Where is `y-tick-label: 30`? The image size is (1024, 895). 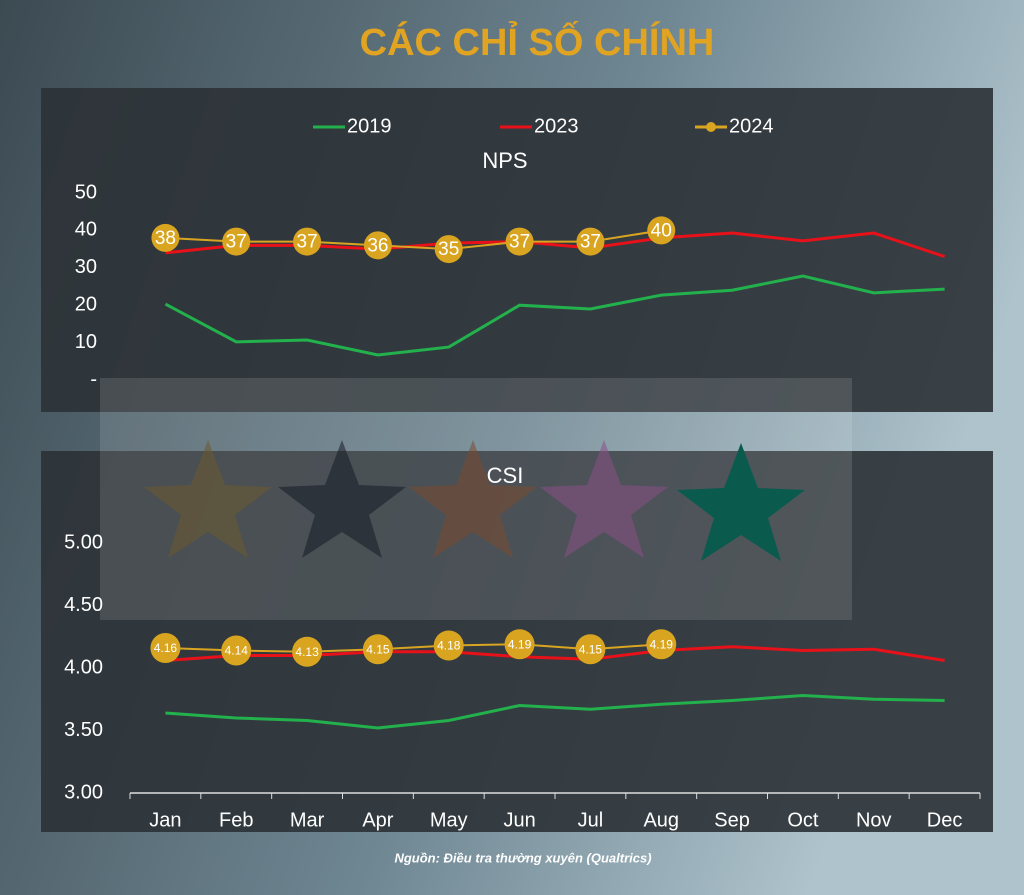
y-tick-label: 30 is located at coordinates (86, 267).